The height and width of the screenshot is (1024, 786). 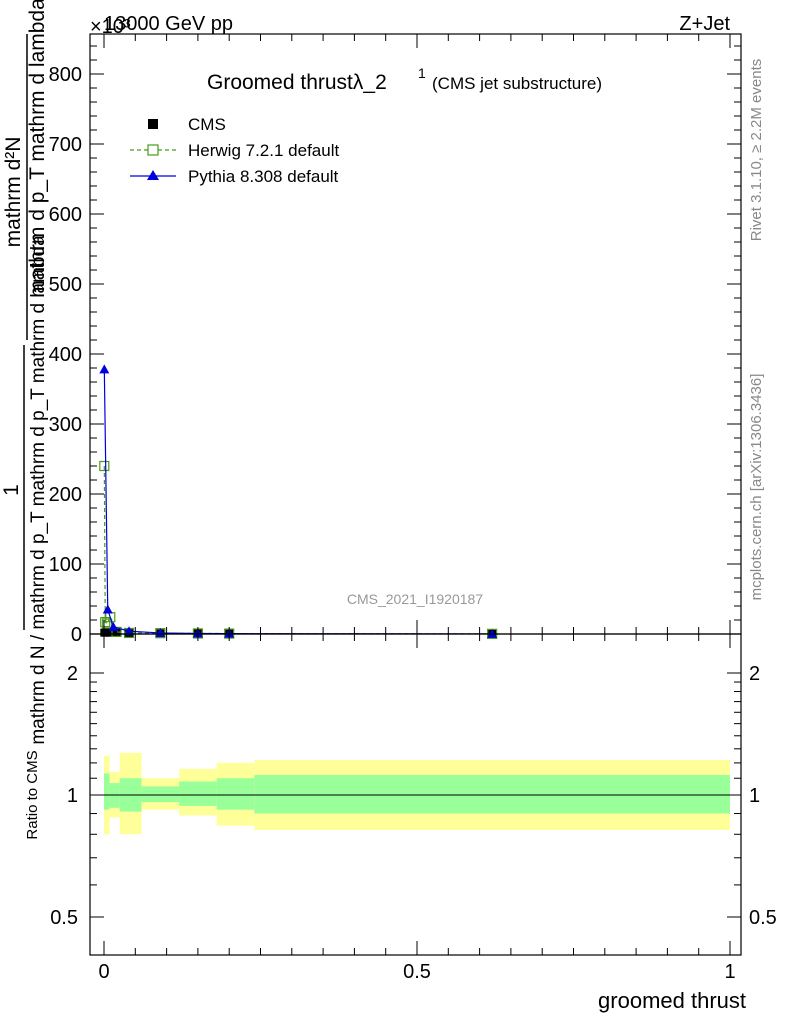 I want to click on title-subtitle: (CMS jet substructure), so click(x=517, y=83).